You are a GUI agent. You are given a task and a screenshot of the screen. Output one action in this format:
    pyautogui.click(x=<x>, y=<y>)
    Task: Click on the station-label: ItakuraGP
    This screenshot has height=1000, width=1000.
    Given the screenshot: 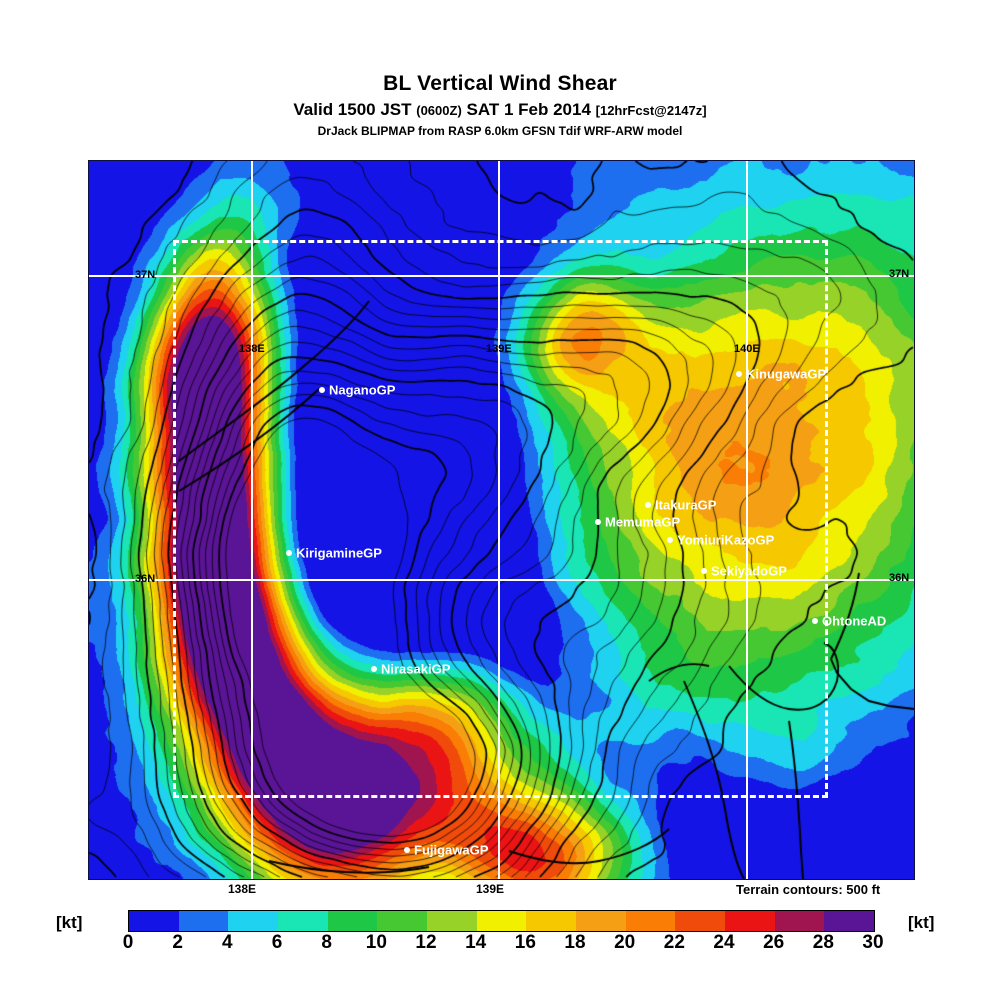 What is the action you would take?
    pyautogui.click(x=686, y=505)
    